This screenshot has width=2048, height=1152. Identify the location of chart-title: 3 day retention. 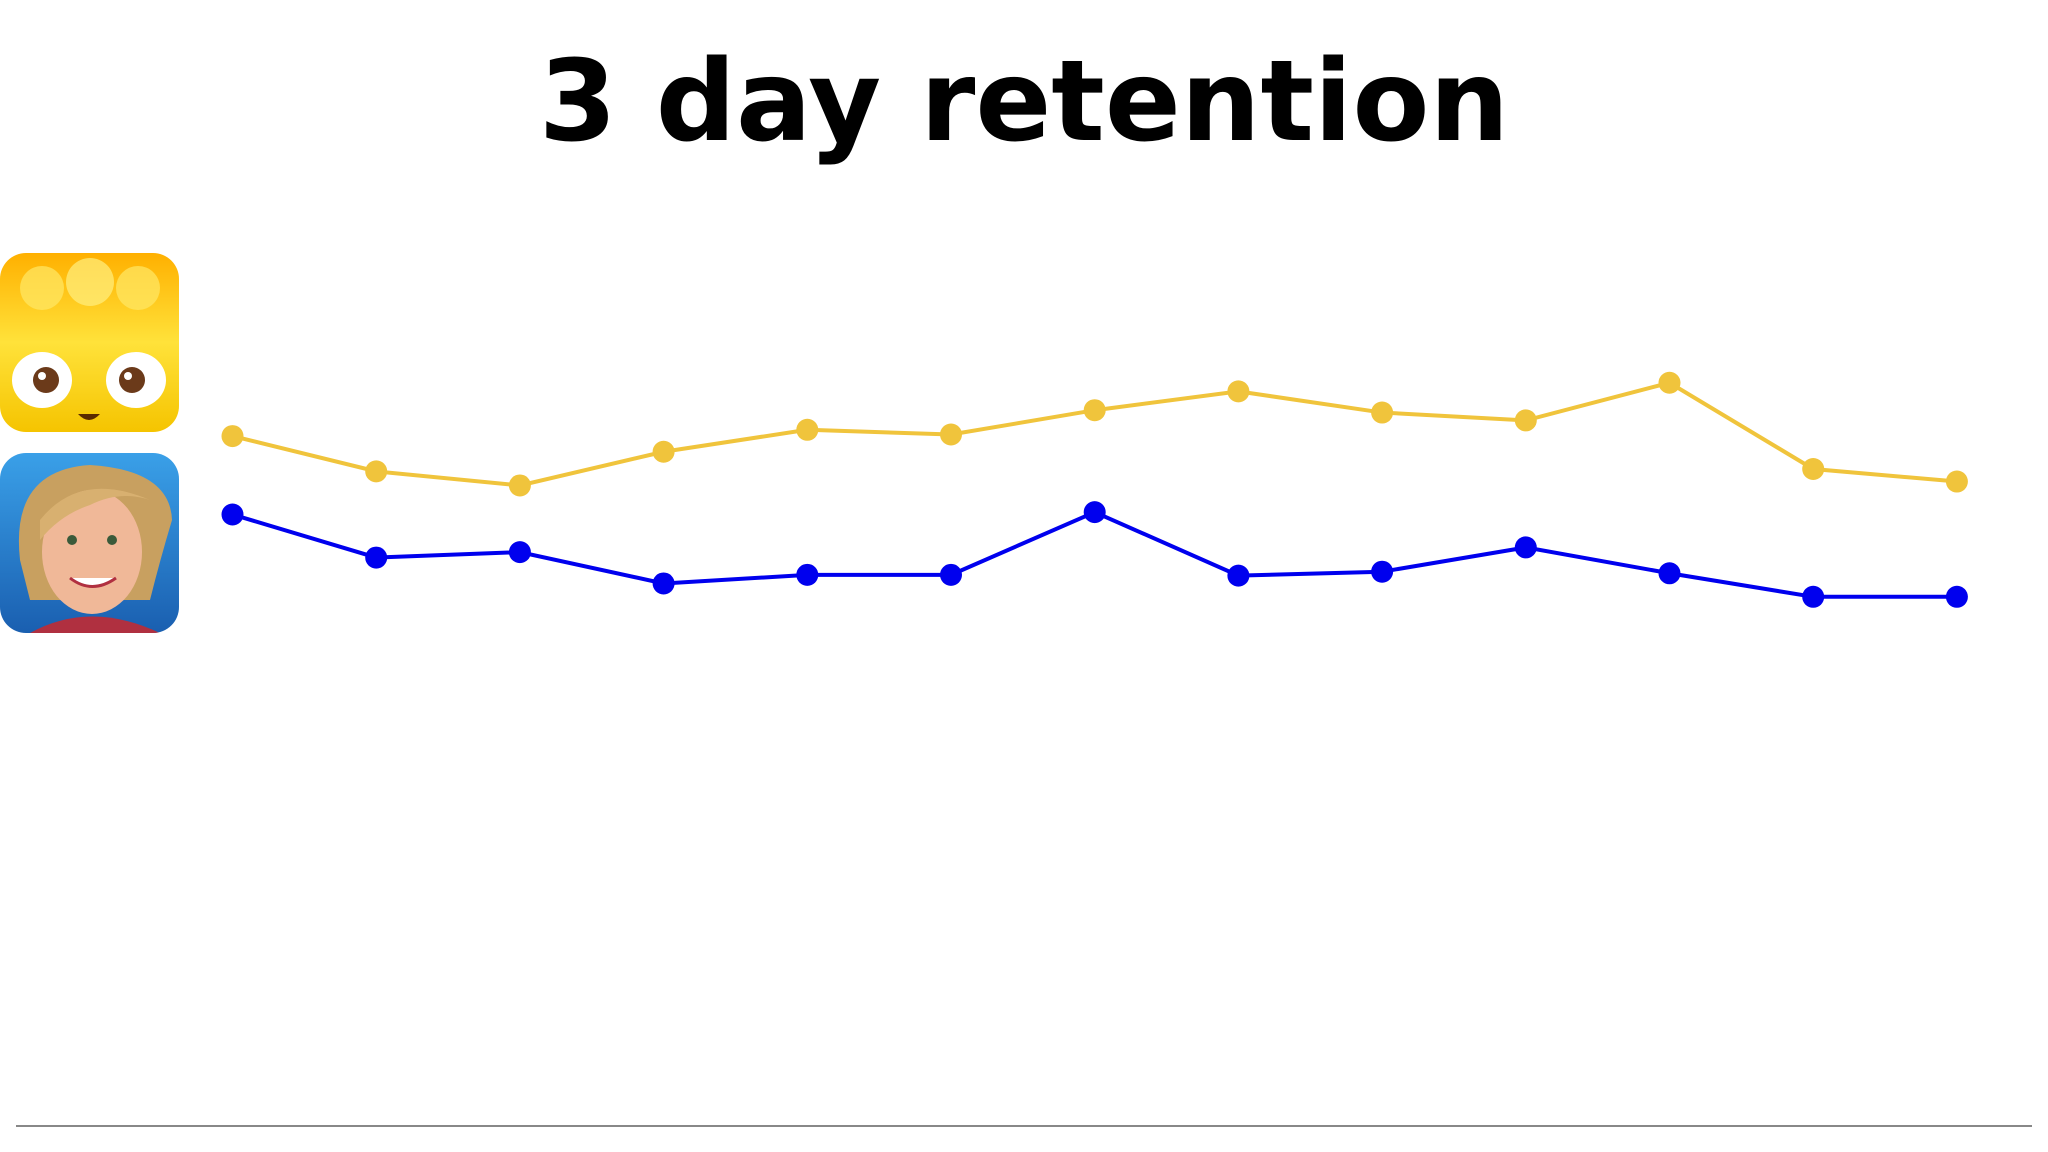
(1024, 102).